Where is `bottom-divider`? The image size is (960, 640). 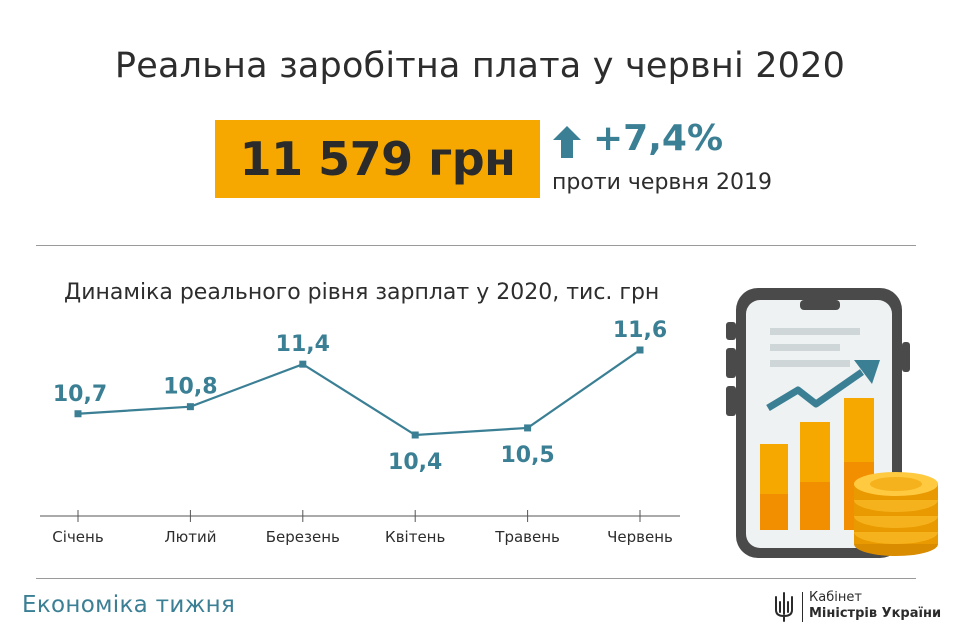
bottom-divider is located at coordinates (476, 578).